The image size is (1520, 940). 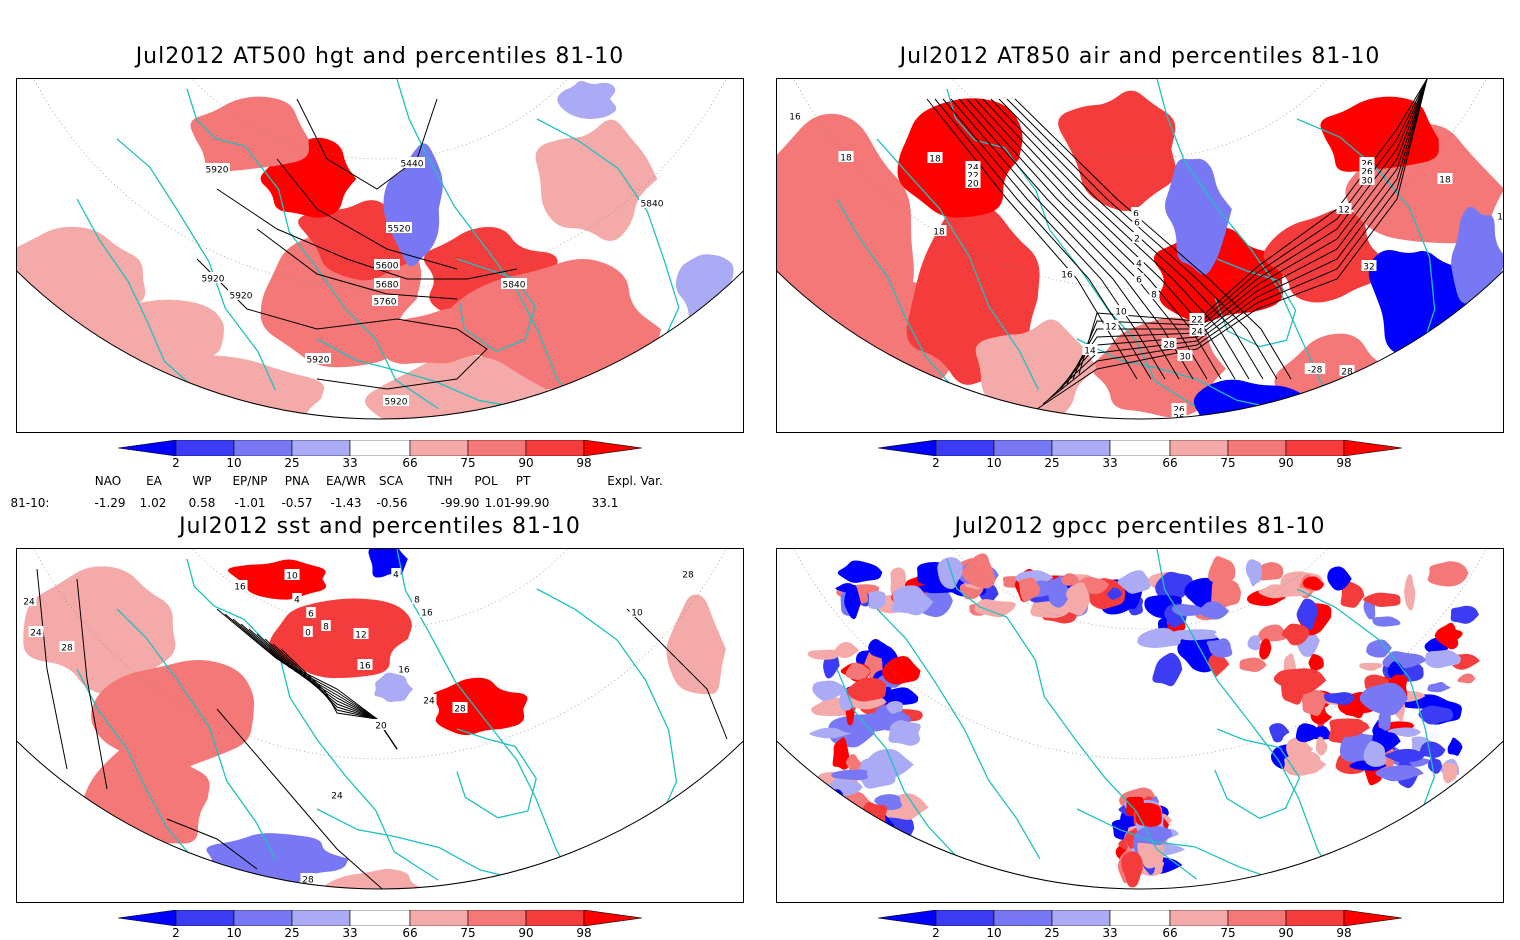 I want to click on contour-label: 4, so click(x=396, y=576).